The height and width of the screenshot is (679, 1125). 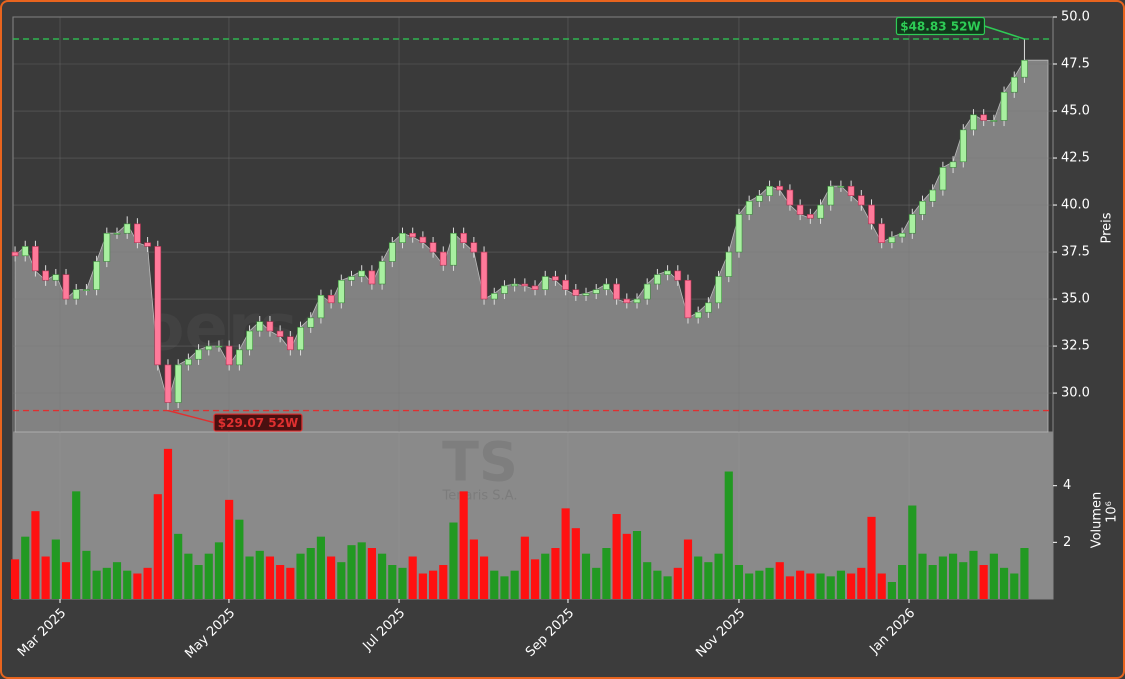 I want to click on y-tick-label: 42.5, so click(x=1075, y=158).